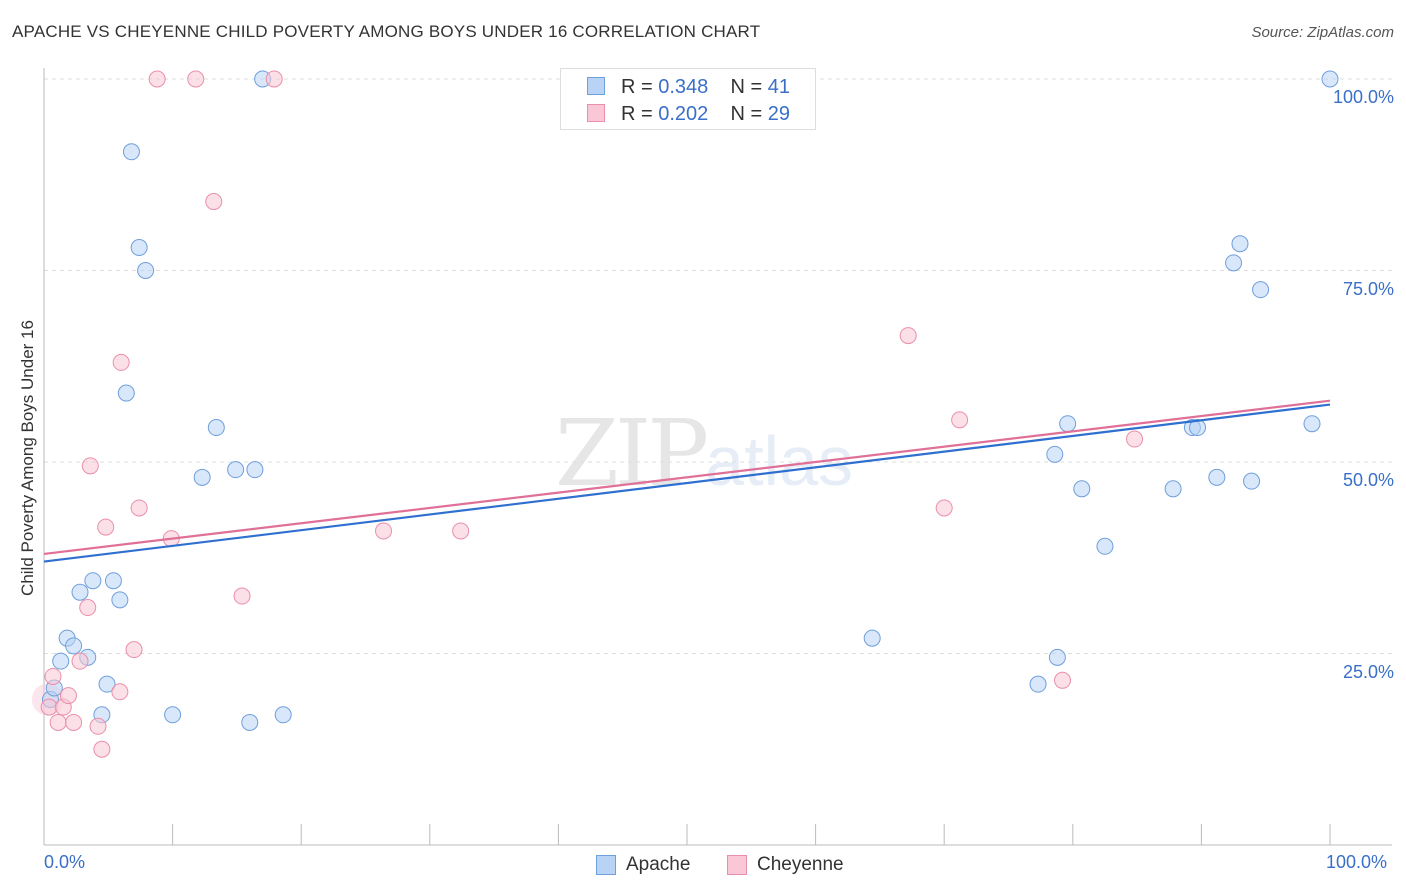 The image size is (1406, 892). What do you see at coordinates (596, 86) in the screenshot?
I see `apache-swatch` at bounding box center [596, 86].